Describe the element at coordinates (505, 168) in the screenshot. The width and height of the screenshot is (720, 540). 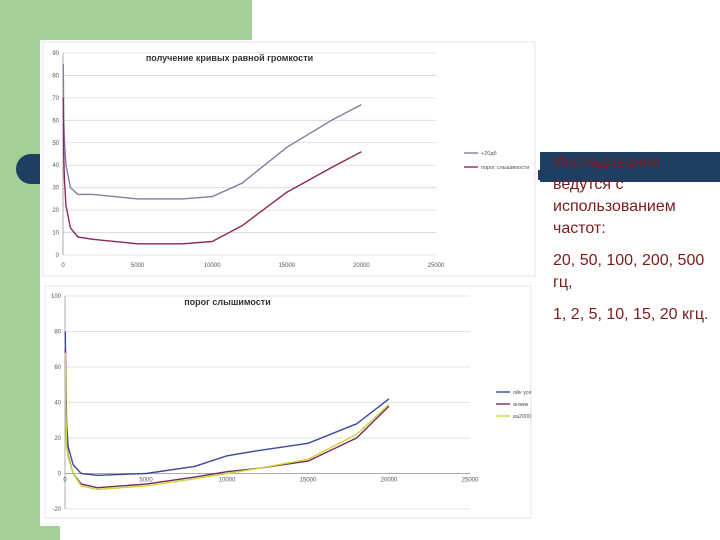
I see `chart-1-legend-label-2: порог слышимости` at that location.